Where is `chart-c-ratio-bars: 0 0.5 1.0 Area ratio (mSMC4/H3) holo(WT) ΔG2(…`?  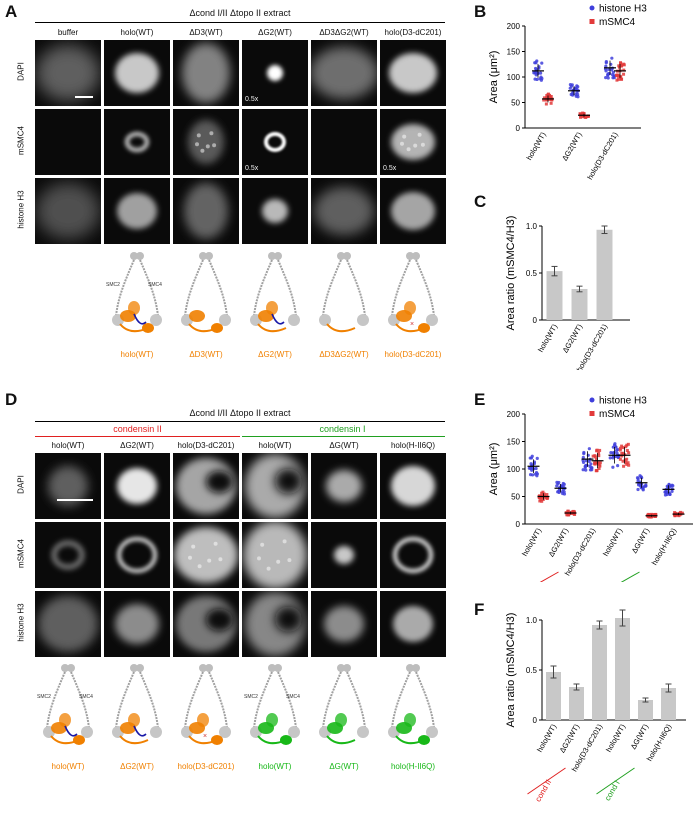 chart-c-ratio-bars: 0 0.5 1.0 Area ratio (mSMC4/H3) holo(WT) ΔG2(… is located at coordinates (567, 293).